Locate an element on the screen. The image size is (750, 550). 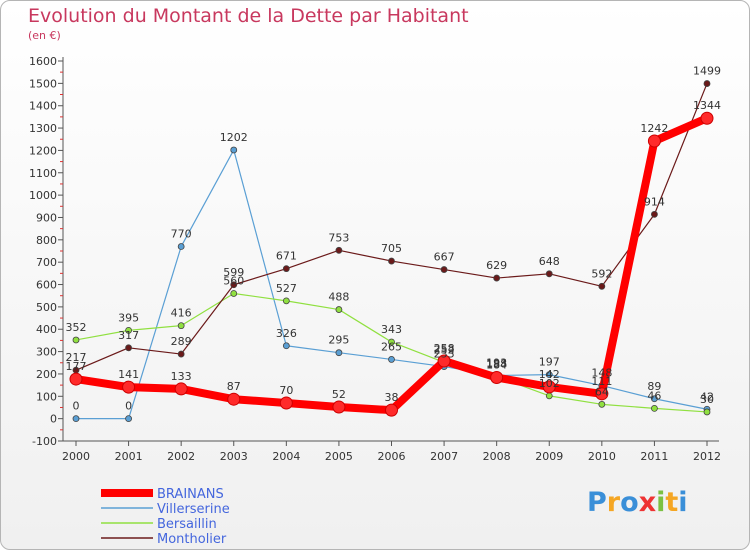
x-tick-label: 2006 is located at coordinates (392, 456).